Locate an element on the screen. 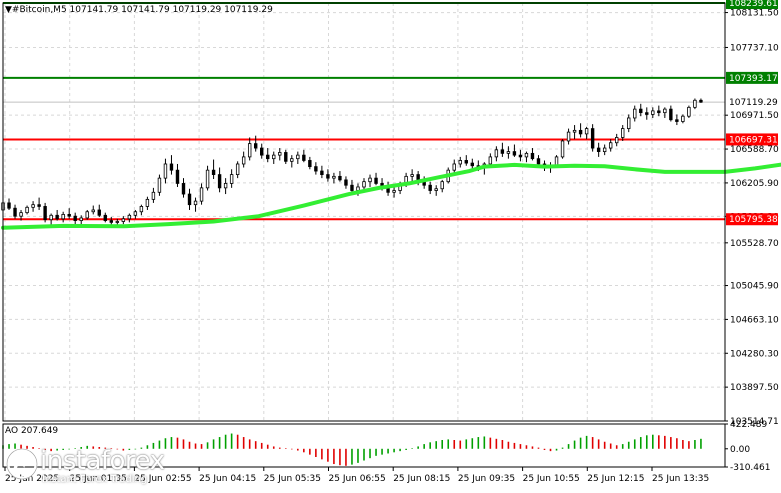 The image size is (781, 493). ao-tick-label: 0.00 is located at coordinates (740, 450).